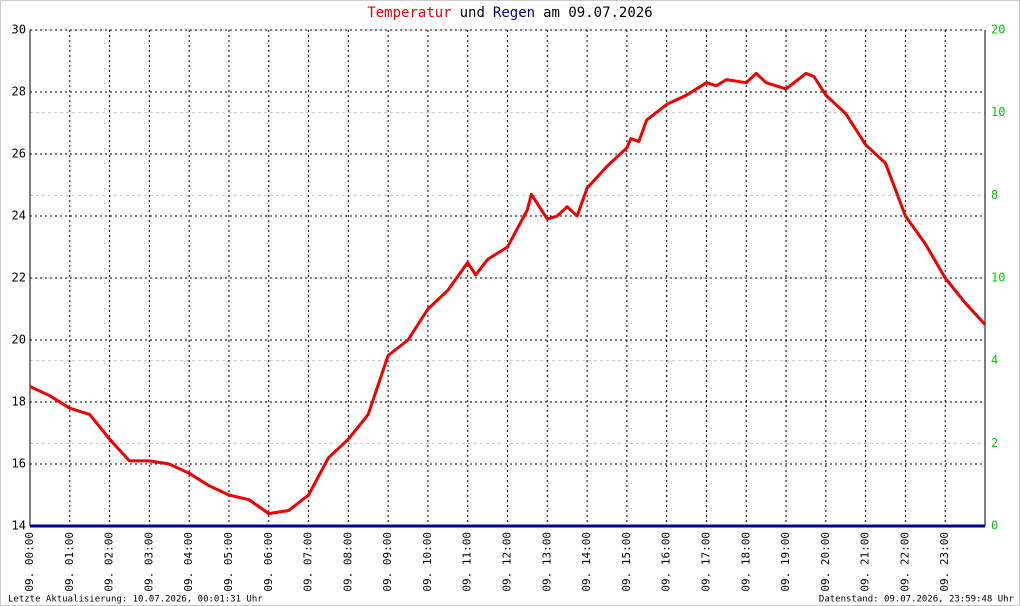  What do you see at coordinates (785, 562) in the screenshot?
I see `x-tick-label: 09. 19:00` at bounding box center [785, 562].